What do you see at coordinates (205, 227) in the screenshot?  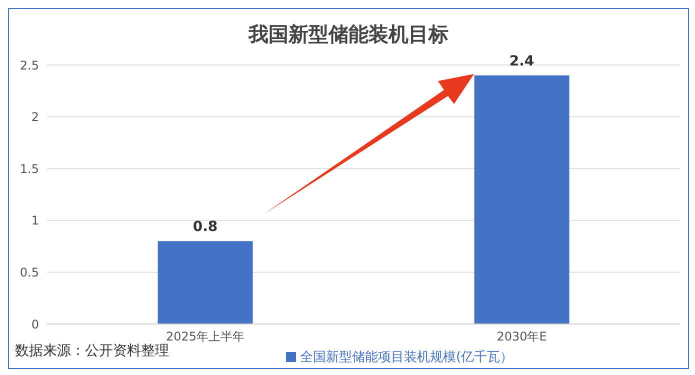 I see `data-label: 0.8` at bounding box center [205, 227].